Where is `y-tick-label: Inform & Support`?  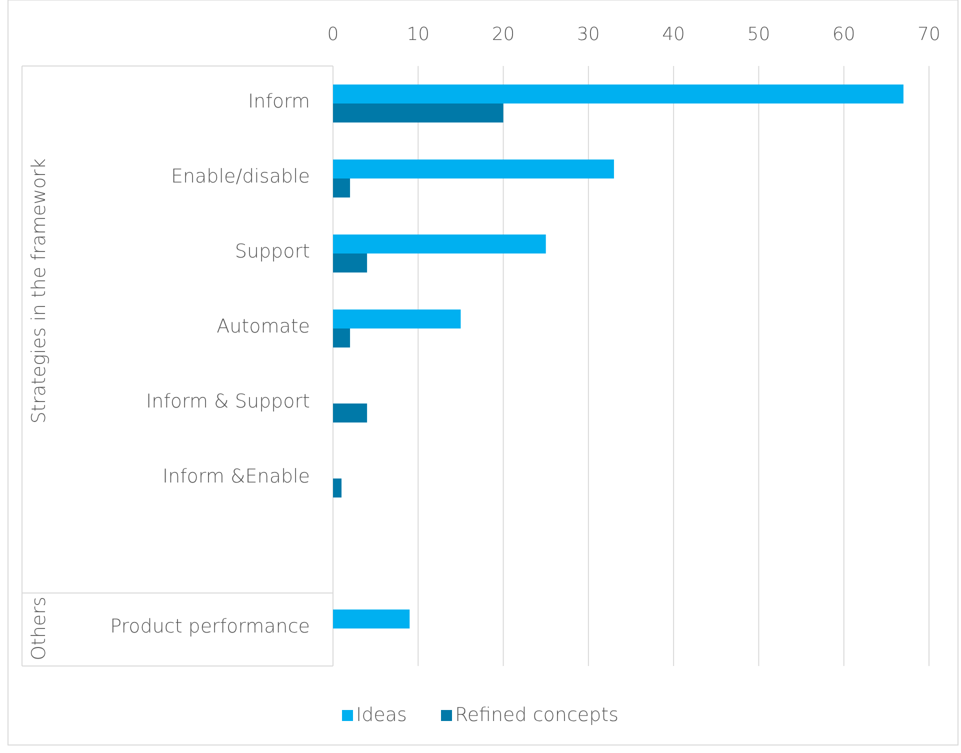 y-tick-label: Inform & Support is located at coordinates (228, 401).